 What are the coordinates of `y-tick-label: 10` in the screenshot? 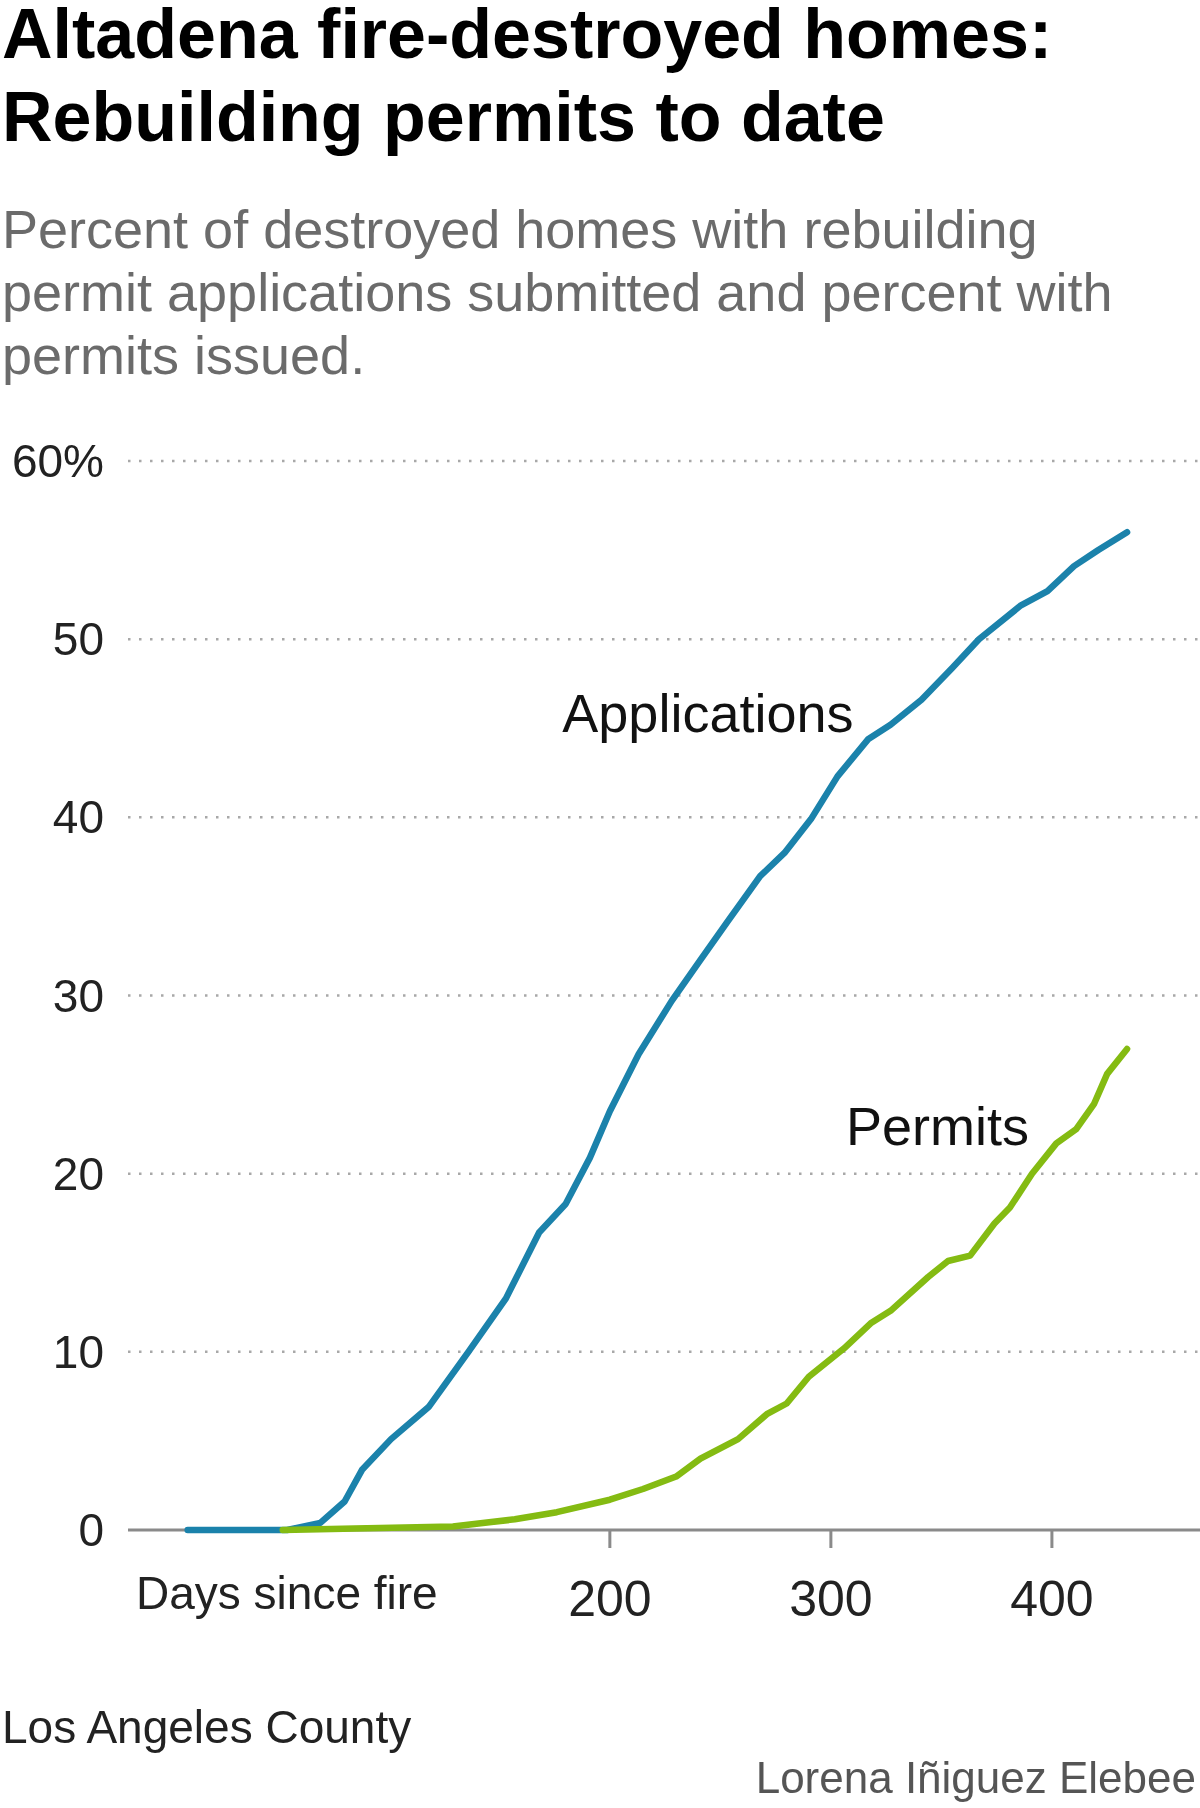 It's located at (78, 1351).